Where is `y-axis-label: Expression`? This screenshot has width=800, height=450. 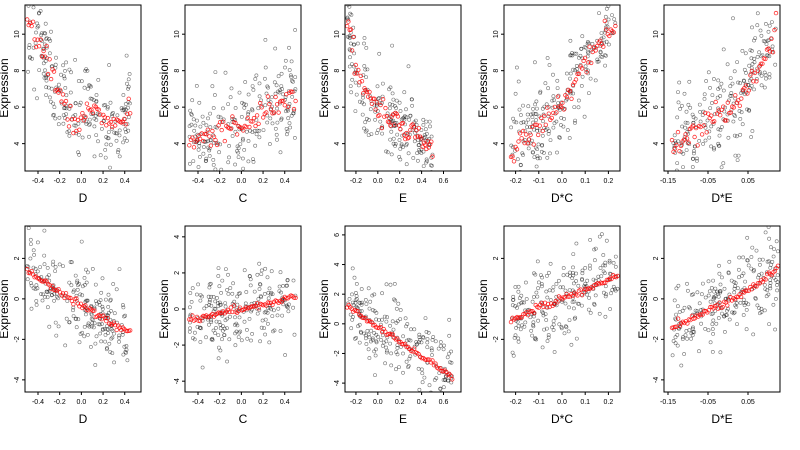
y-axis-label: Expression is located at coordinates (643, 87).